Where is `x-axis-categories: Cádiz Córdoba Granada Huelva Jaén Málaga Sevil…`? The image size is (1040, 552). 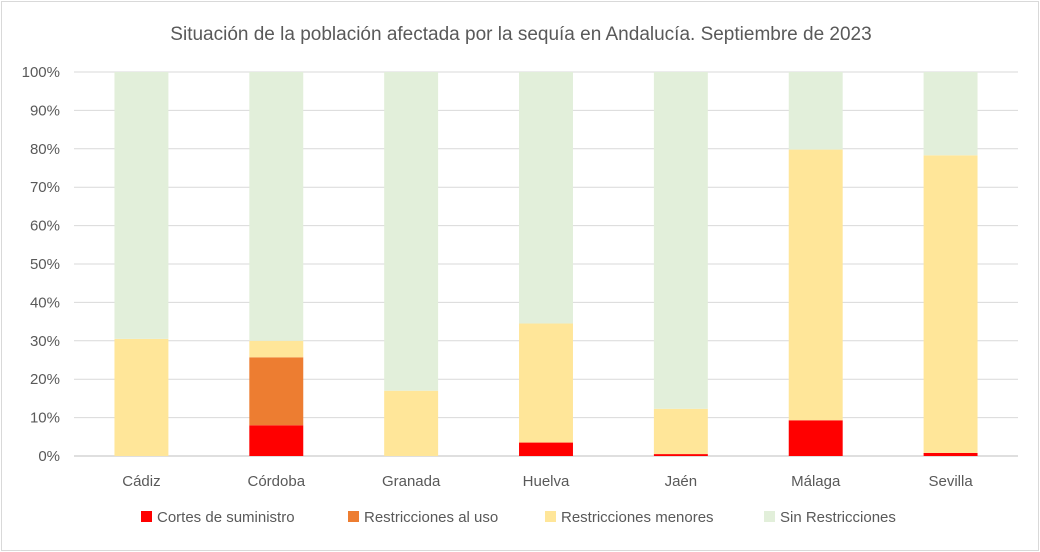 x-axis-categories: Cádiz Córdoba Granada Huelva Jaén Málaga Sevil… is located at coordinates (547, 481).